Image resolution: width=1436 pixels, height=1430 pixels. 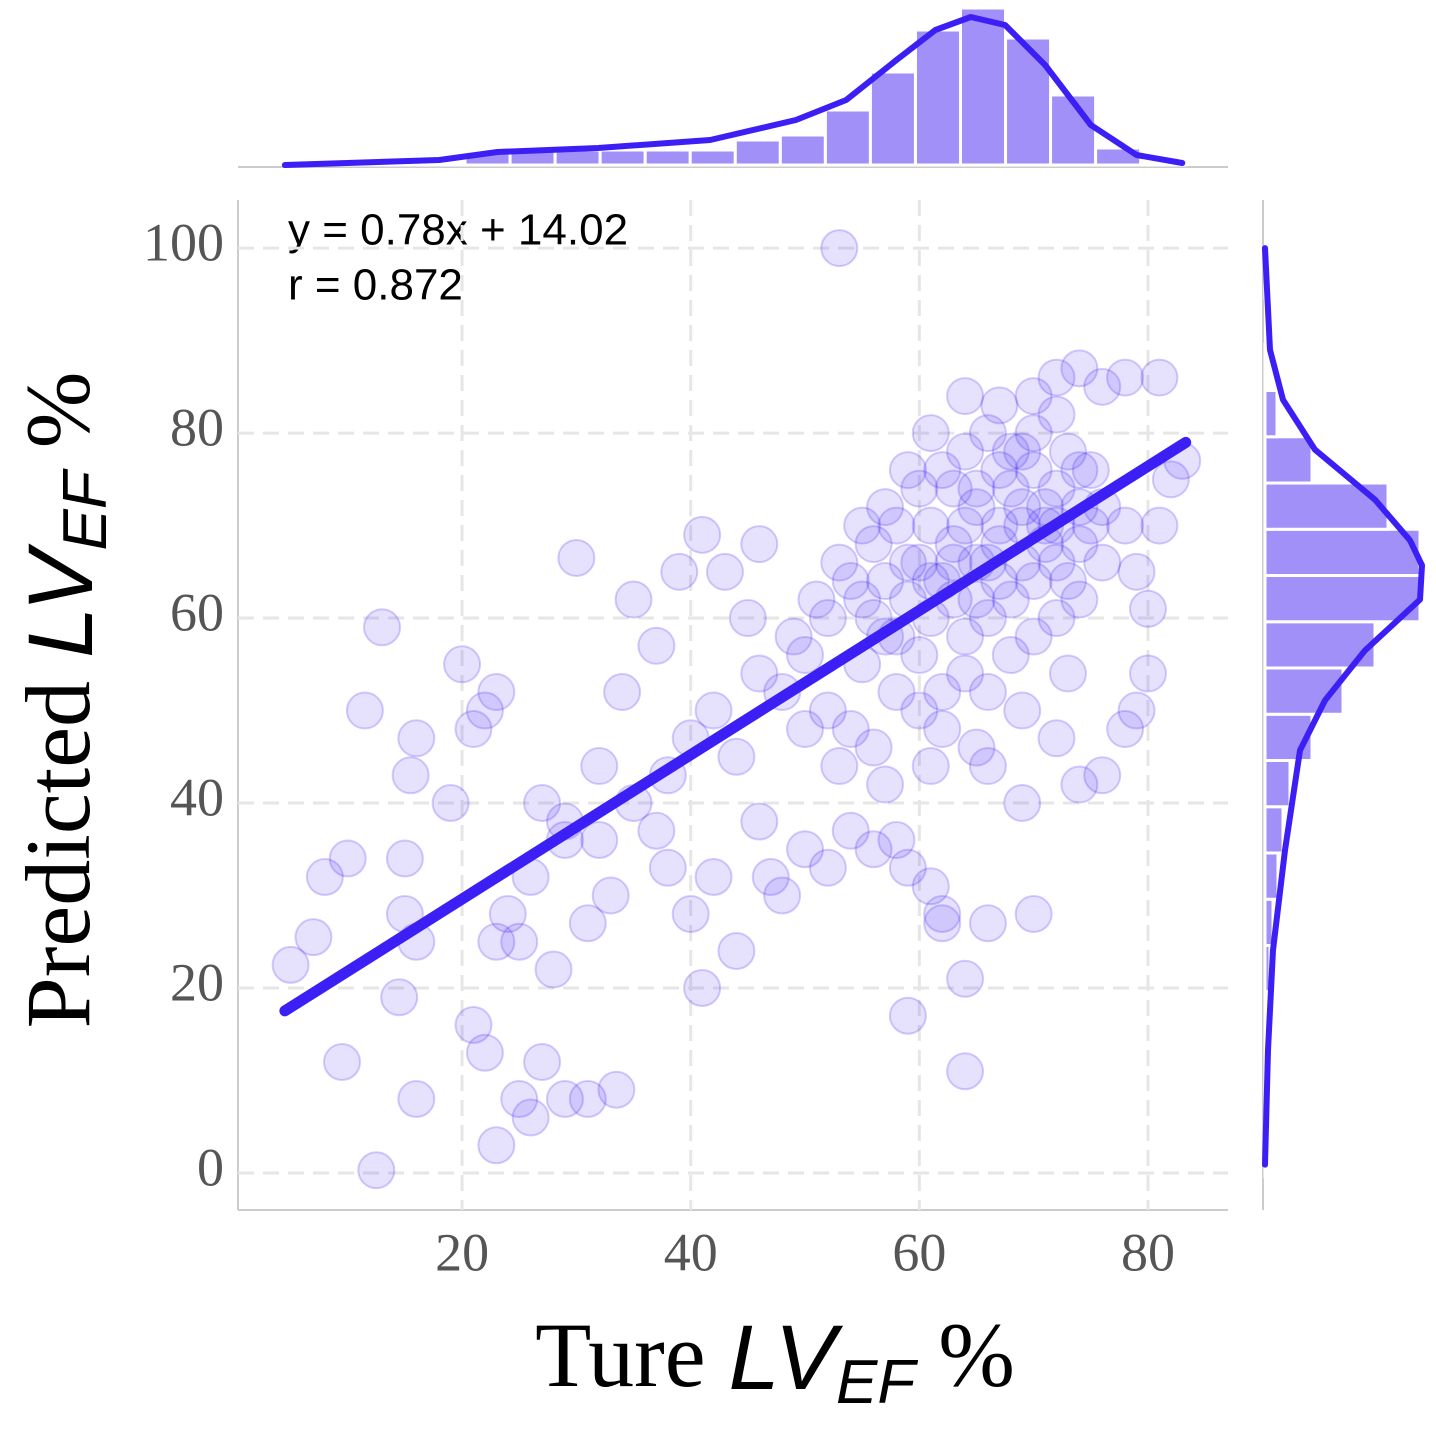 I want to click on equation: y = 0.78x + 14.02, so click(x=458, y=230).